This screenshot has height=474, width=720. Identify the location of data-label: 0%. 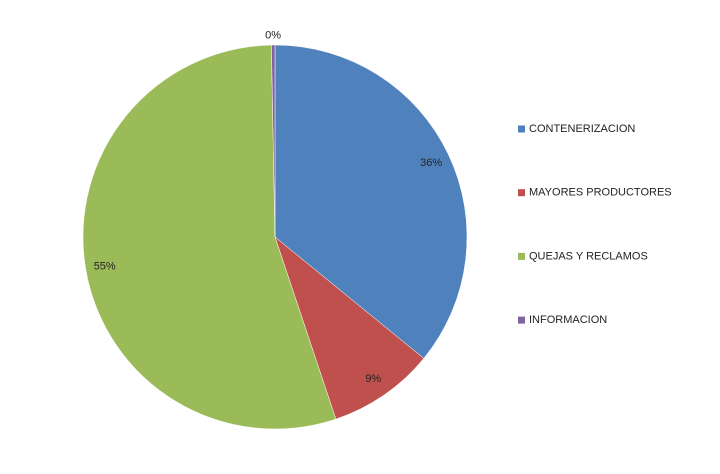
(273, 35).